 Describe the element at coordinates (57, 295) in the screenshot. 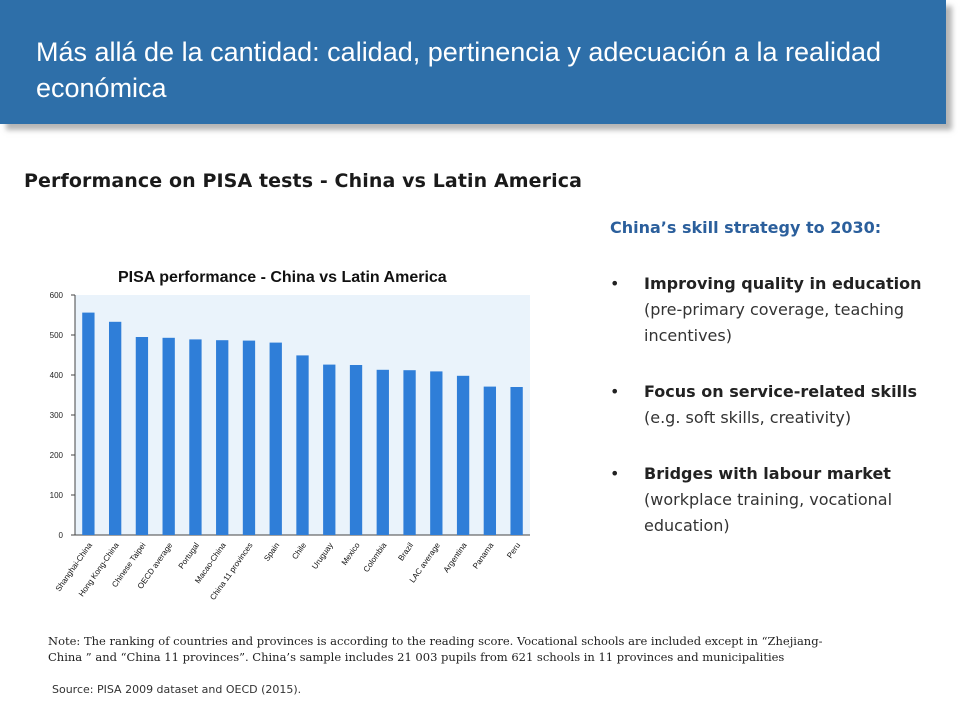

I see `y-tick-label: 600` at that location.